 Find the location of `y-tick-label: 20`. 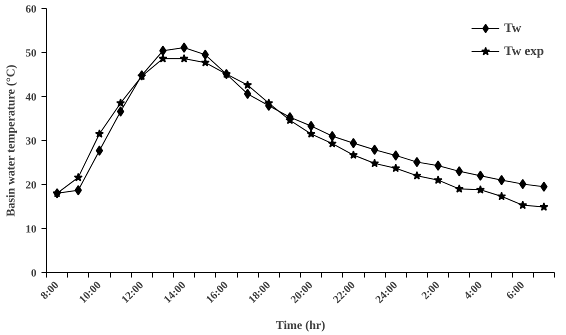

y-tick-label: 20 is located at coordinates (31, 186).